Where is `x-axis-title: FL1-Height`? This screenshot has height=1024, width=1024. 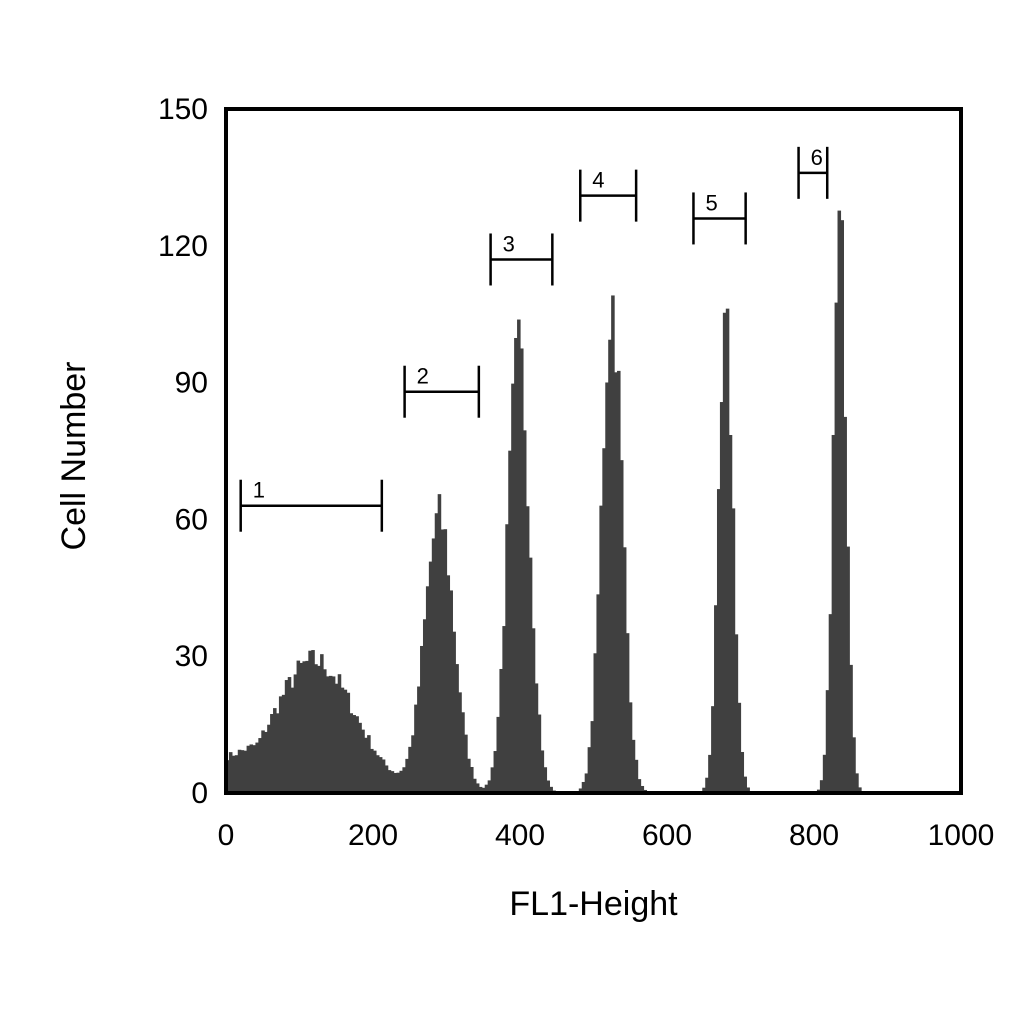
x-axis-title: FL1-Height is located at coordinates (593, 904).